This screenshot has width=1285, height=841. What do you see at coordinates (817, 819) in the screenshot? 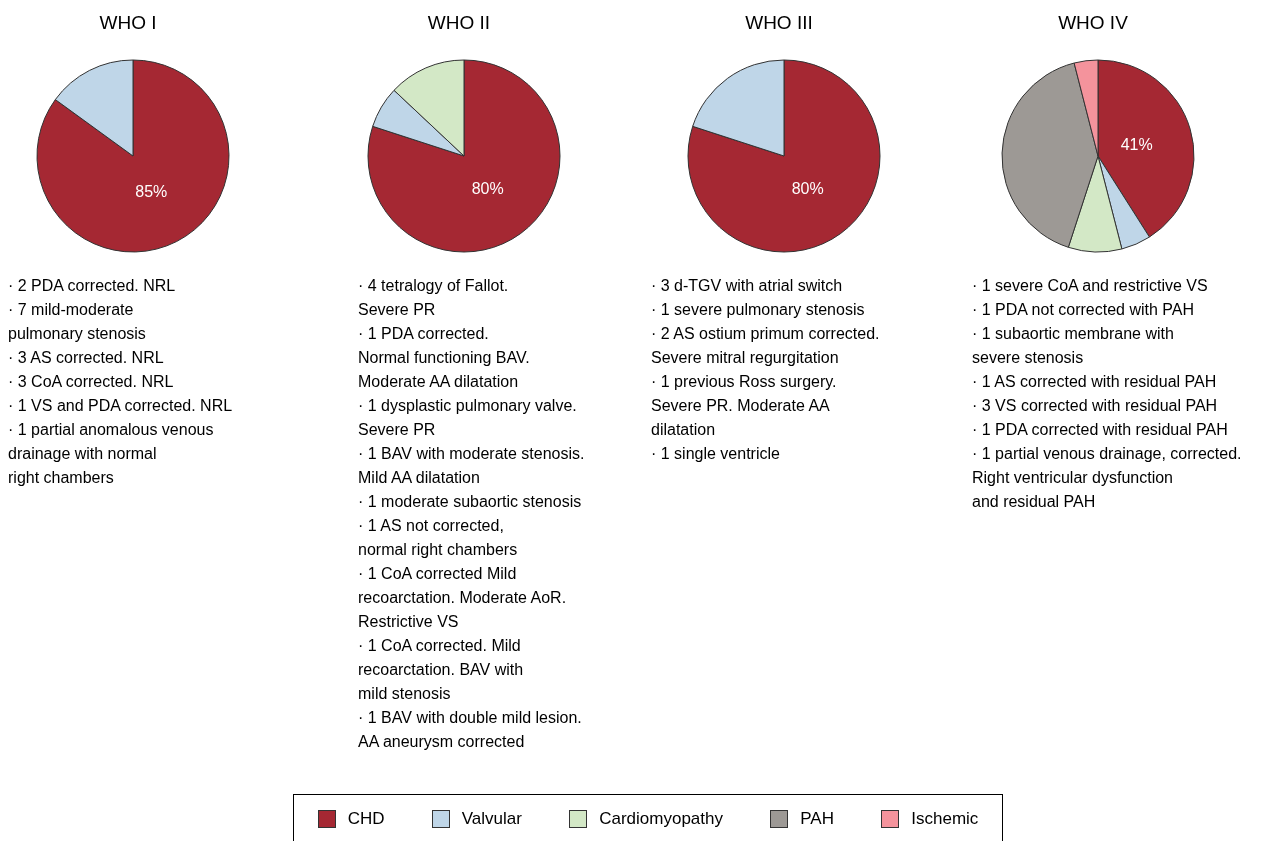
I see `legend-label: PAH` at bounding box center [817, 819].